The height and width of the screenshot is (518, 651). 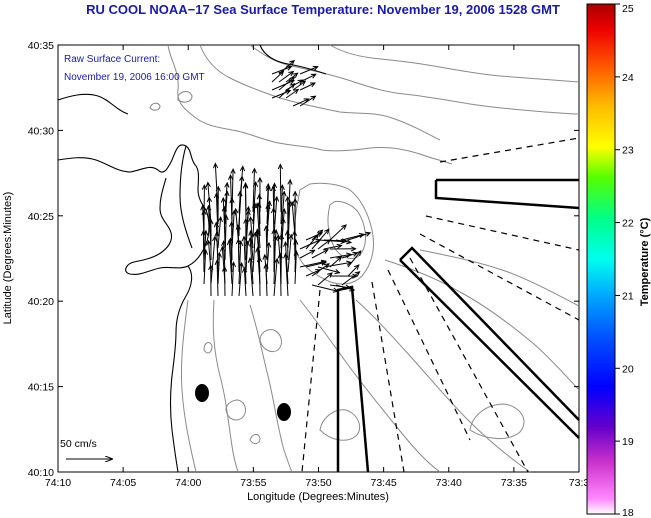 What do you see at coordinates (112, 59) in the screenshot?
I see `annotation-line-1: Raw Surface Current:` at bounding box center [112, 59].